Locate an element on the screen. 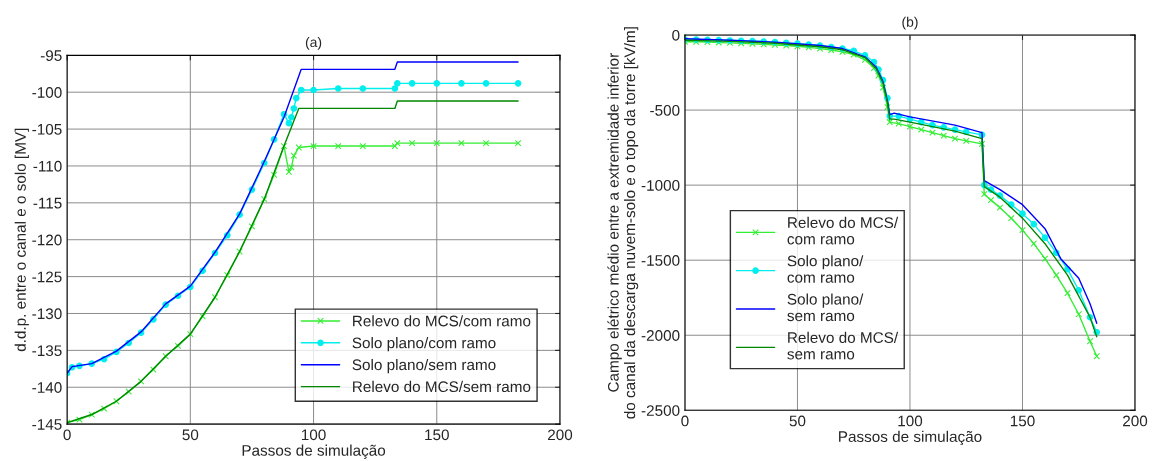  y-axis-title: d.d.p. entre o canal e o solo [MV] is located at coordinates (21, 240).